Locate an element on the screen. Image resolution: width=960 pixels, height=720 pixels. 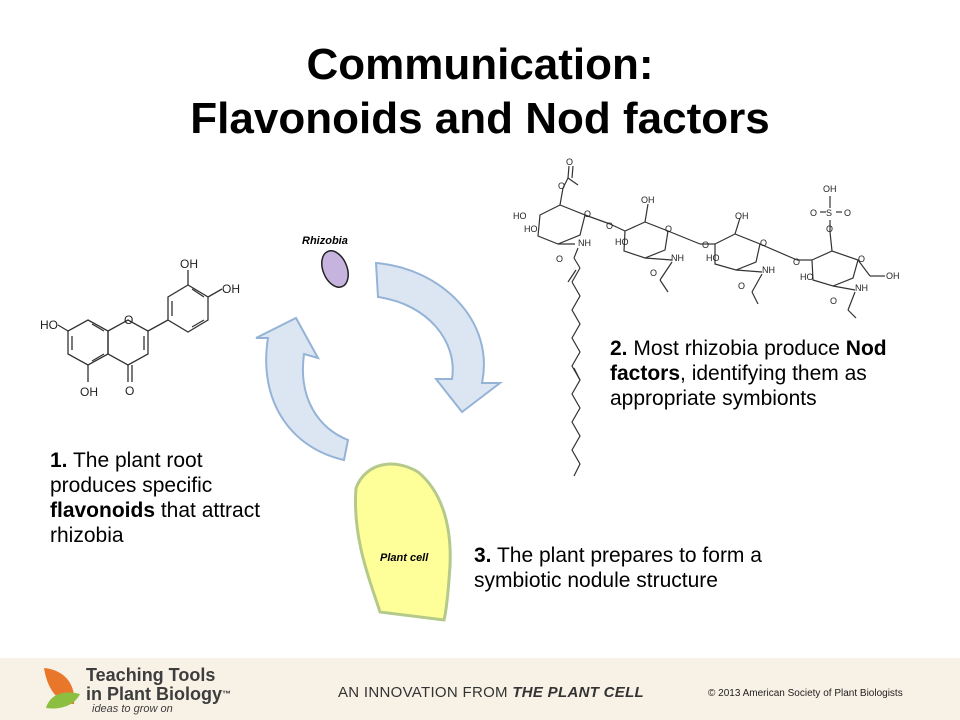
nod-ring-o-4: O is located at coordinates (861, 259).